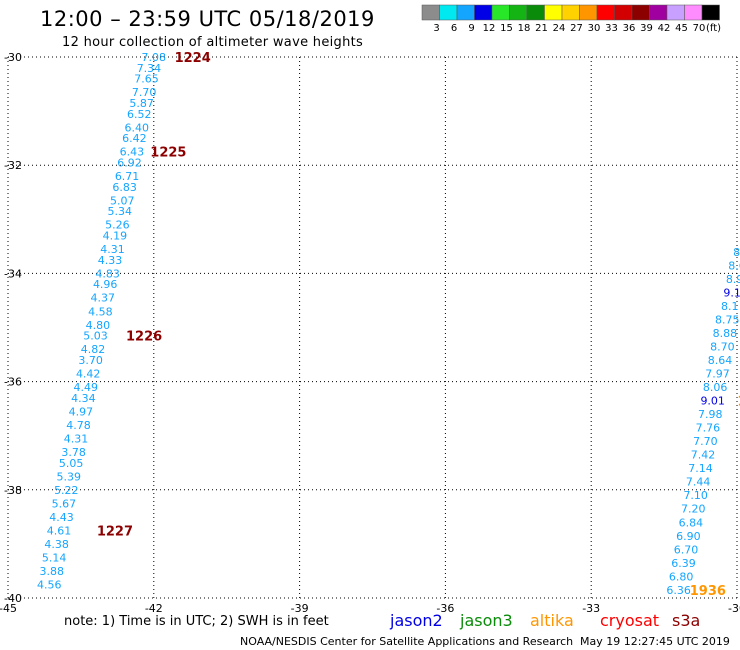 This screenshot has width=740, height=650. Describe the element at coordinates (717, 373) in the screenshot. I see `swh-value: 7.97` at that location.